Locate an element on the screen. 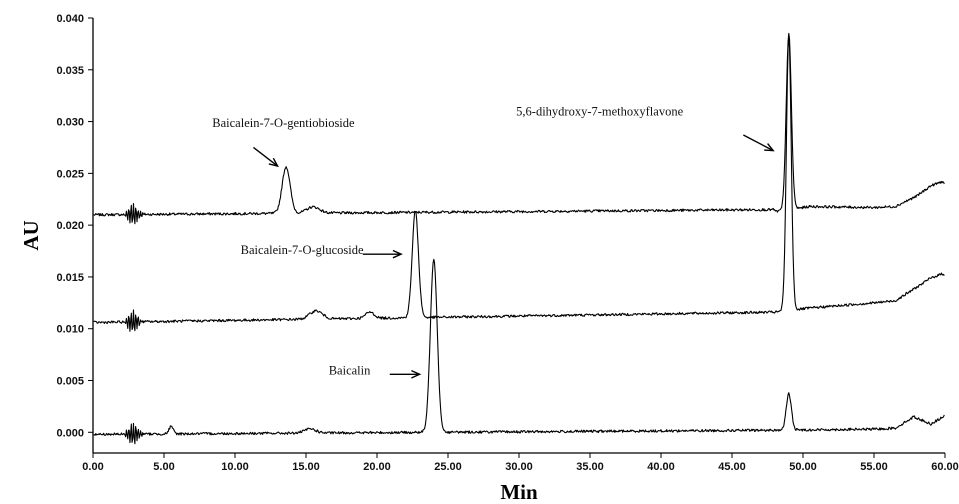 Image resolution: width=959 pixels, height=504 pixels. x-tick-label: 25.00 is located at coordinates (448, 467).